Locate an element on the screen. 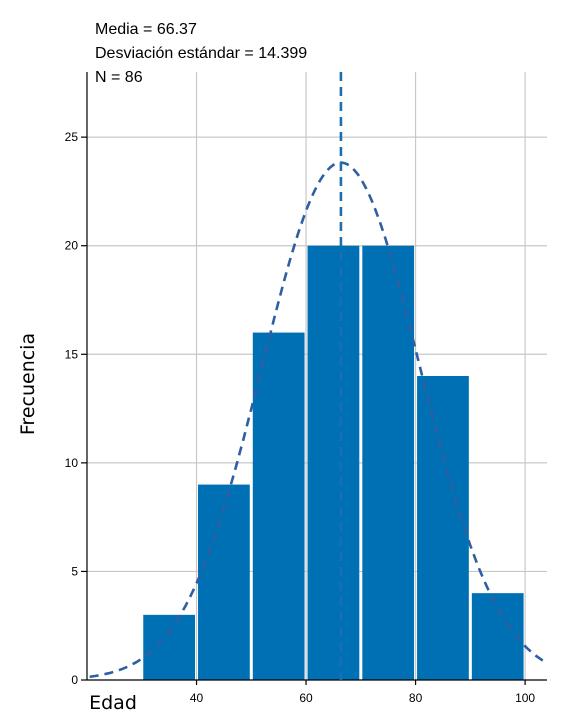  y-tick-label-10: 10 is located at coordinates (72, 463).